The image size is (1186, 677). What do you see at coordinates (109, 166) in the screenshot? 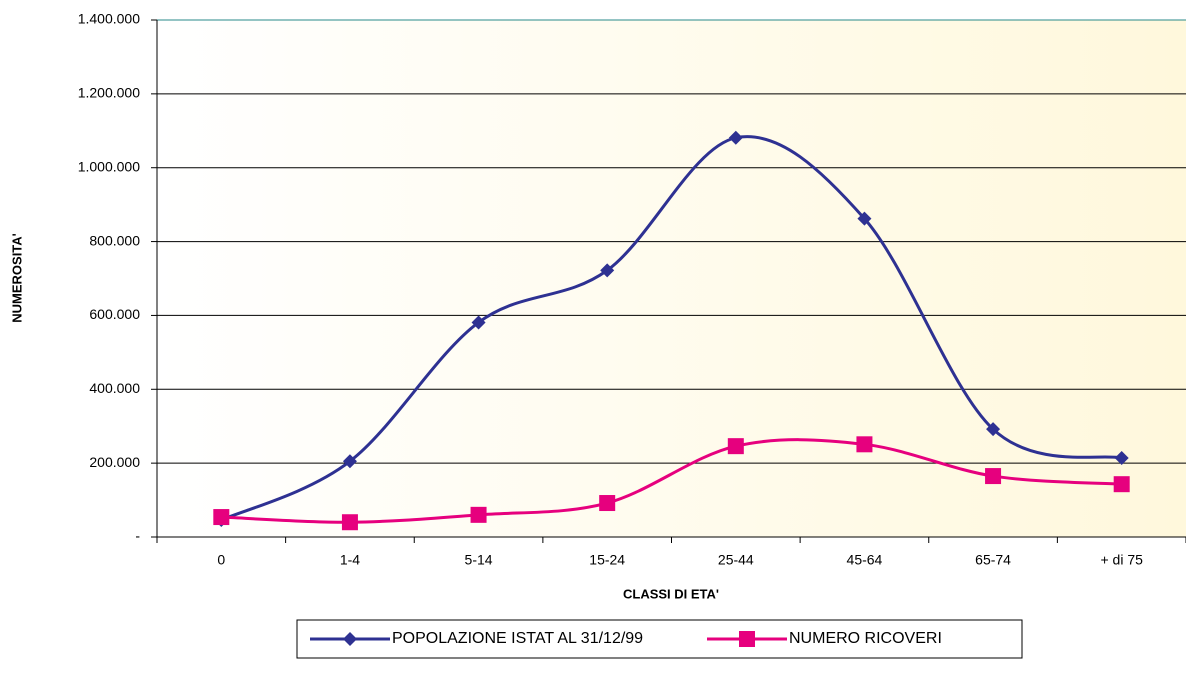
I see `y-tick-label: 1.000.000` at bounding box center [109, 166].